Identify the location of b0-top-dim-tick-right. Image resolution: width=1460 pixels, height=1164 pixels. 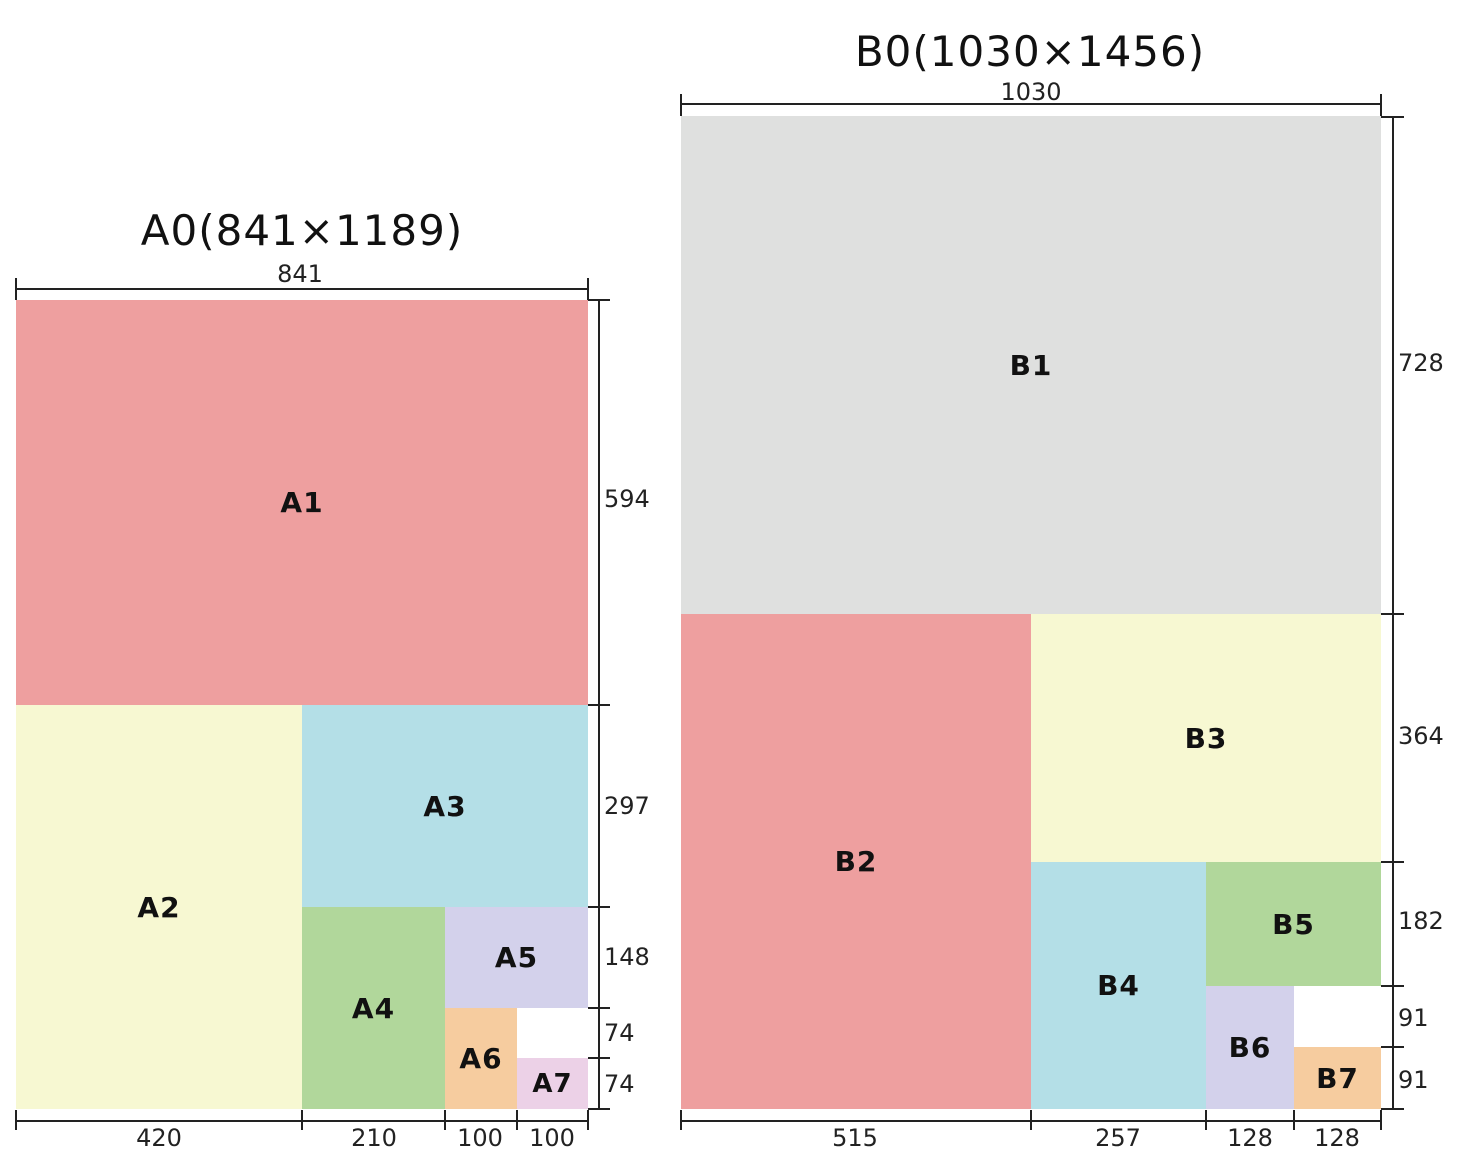
(1381, 105).